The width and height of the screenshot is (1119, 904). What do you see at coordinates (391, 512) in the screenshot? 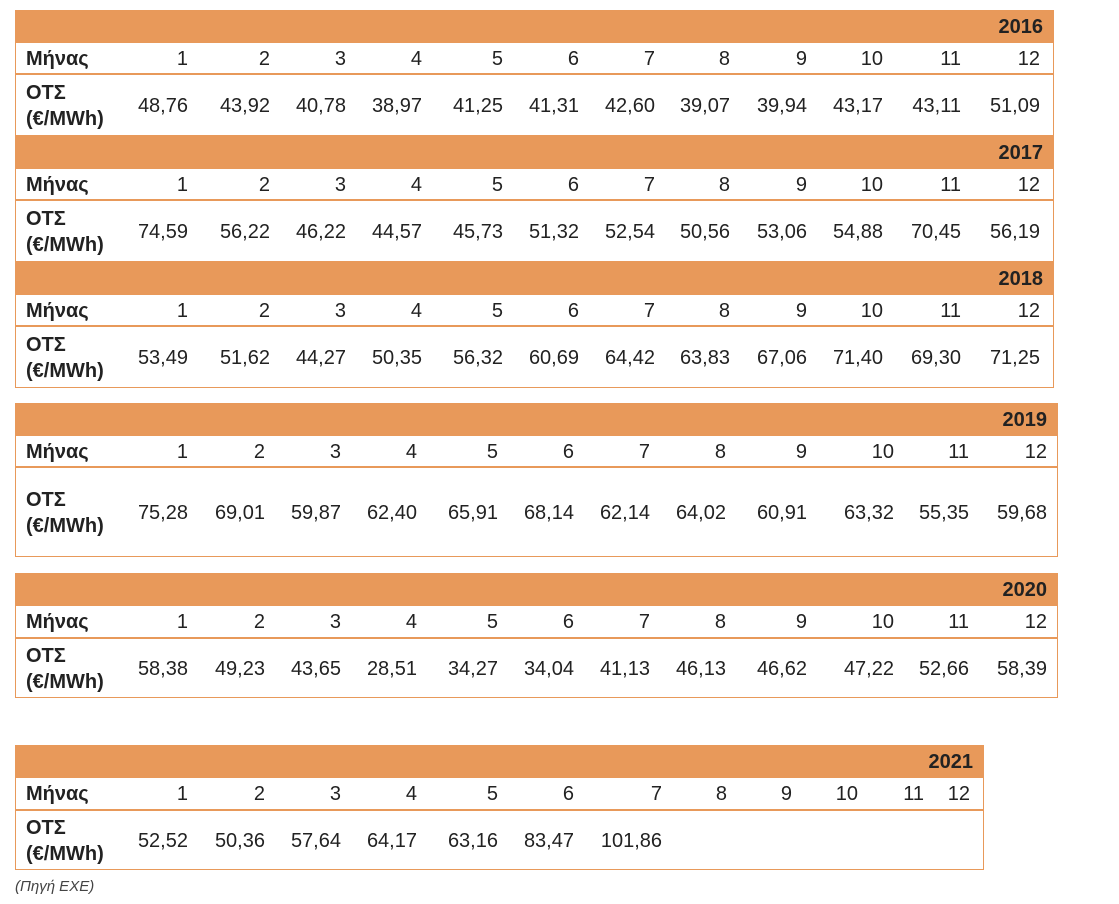
I see `price: 62,40` at bounding box center [391, 512].